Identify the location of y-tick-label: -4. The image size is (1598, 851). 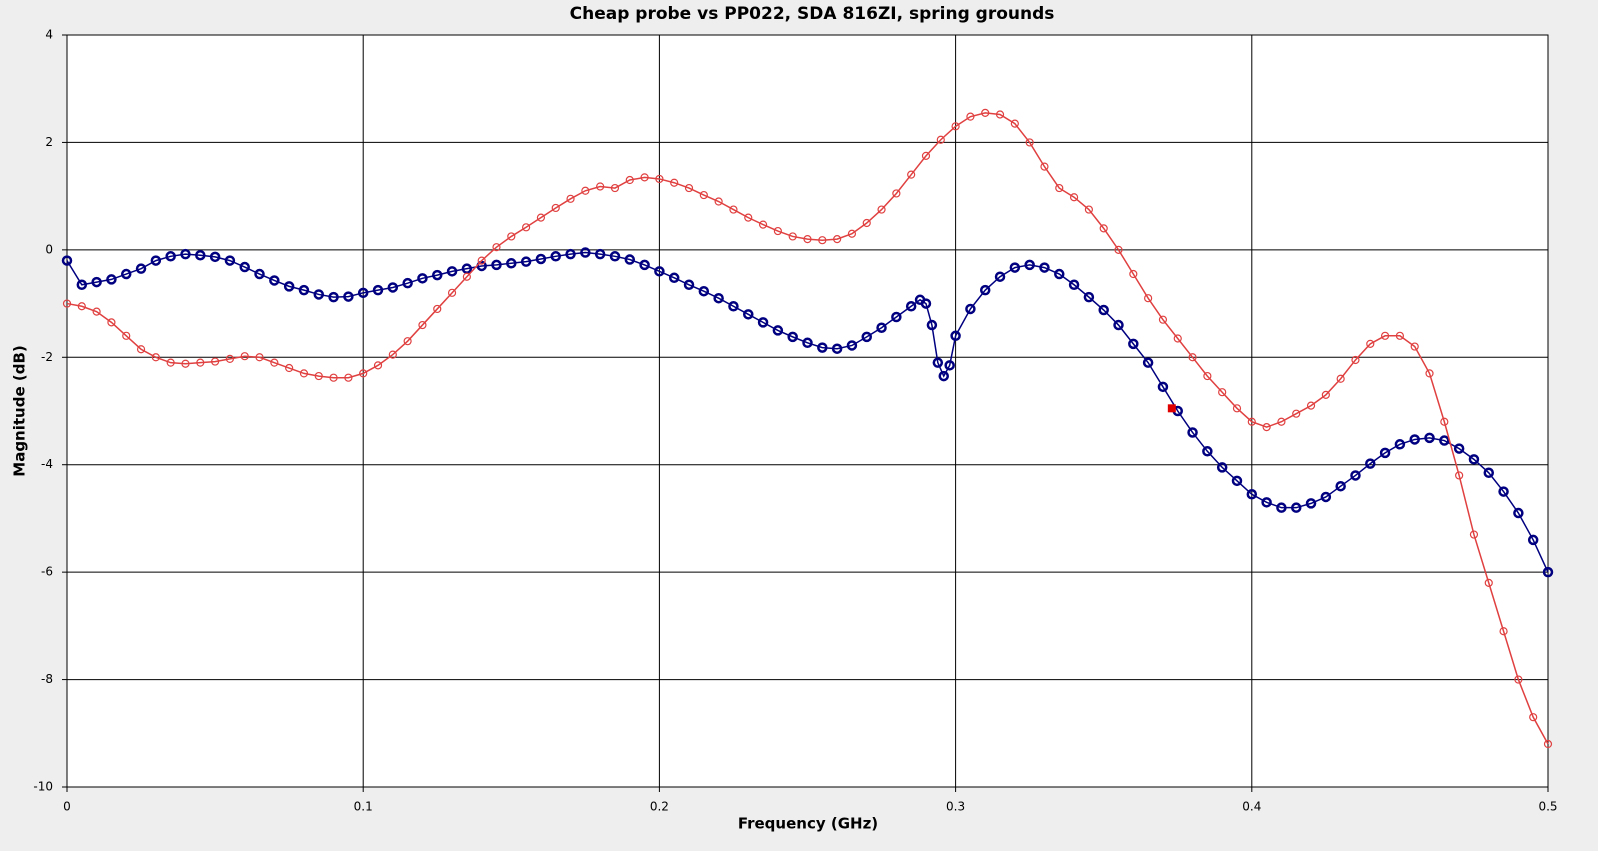
(47, 464).